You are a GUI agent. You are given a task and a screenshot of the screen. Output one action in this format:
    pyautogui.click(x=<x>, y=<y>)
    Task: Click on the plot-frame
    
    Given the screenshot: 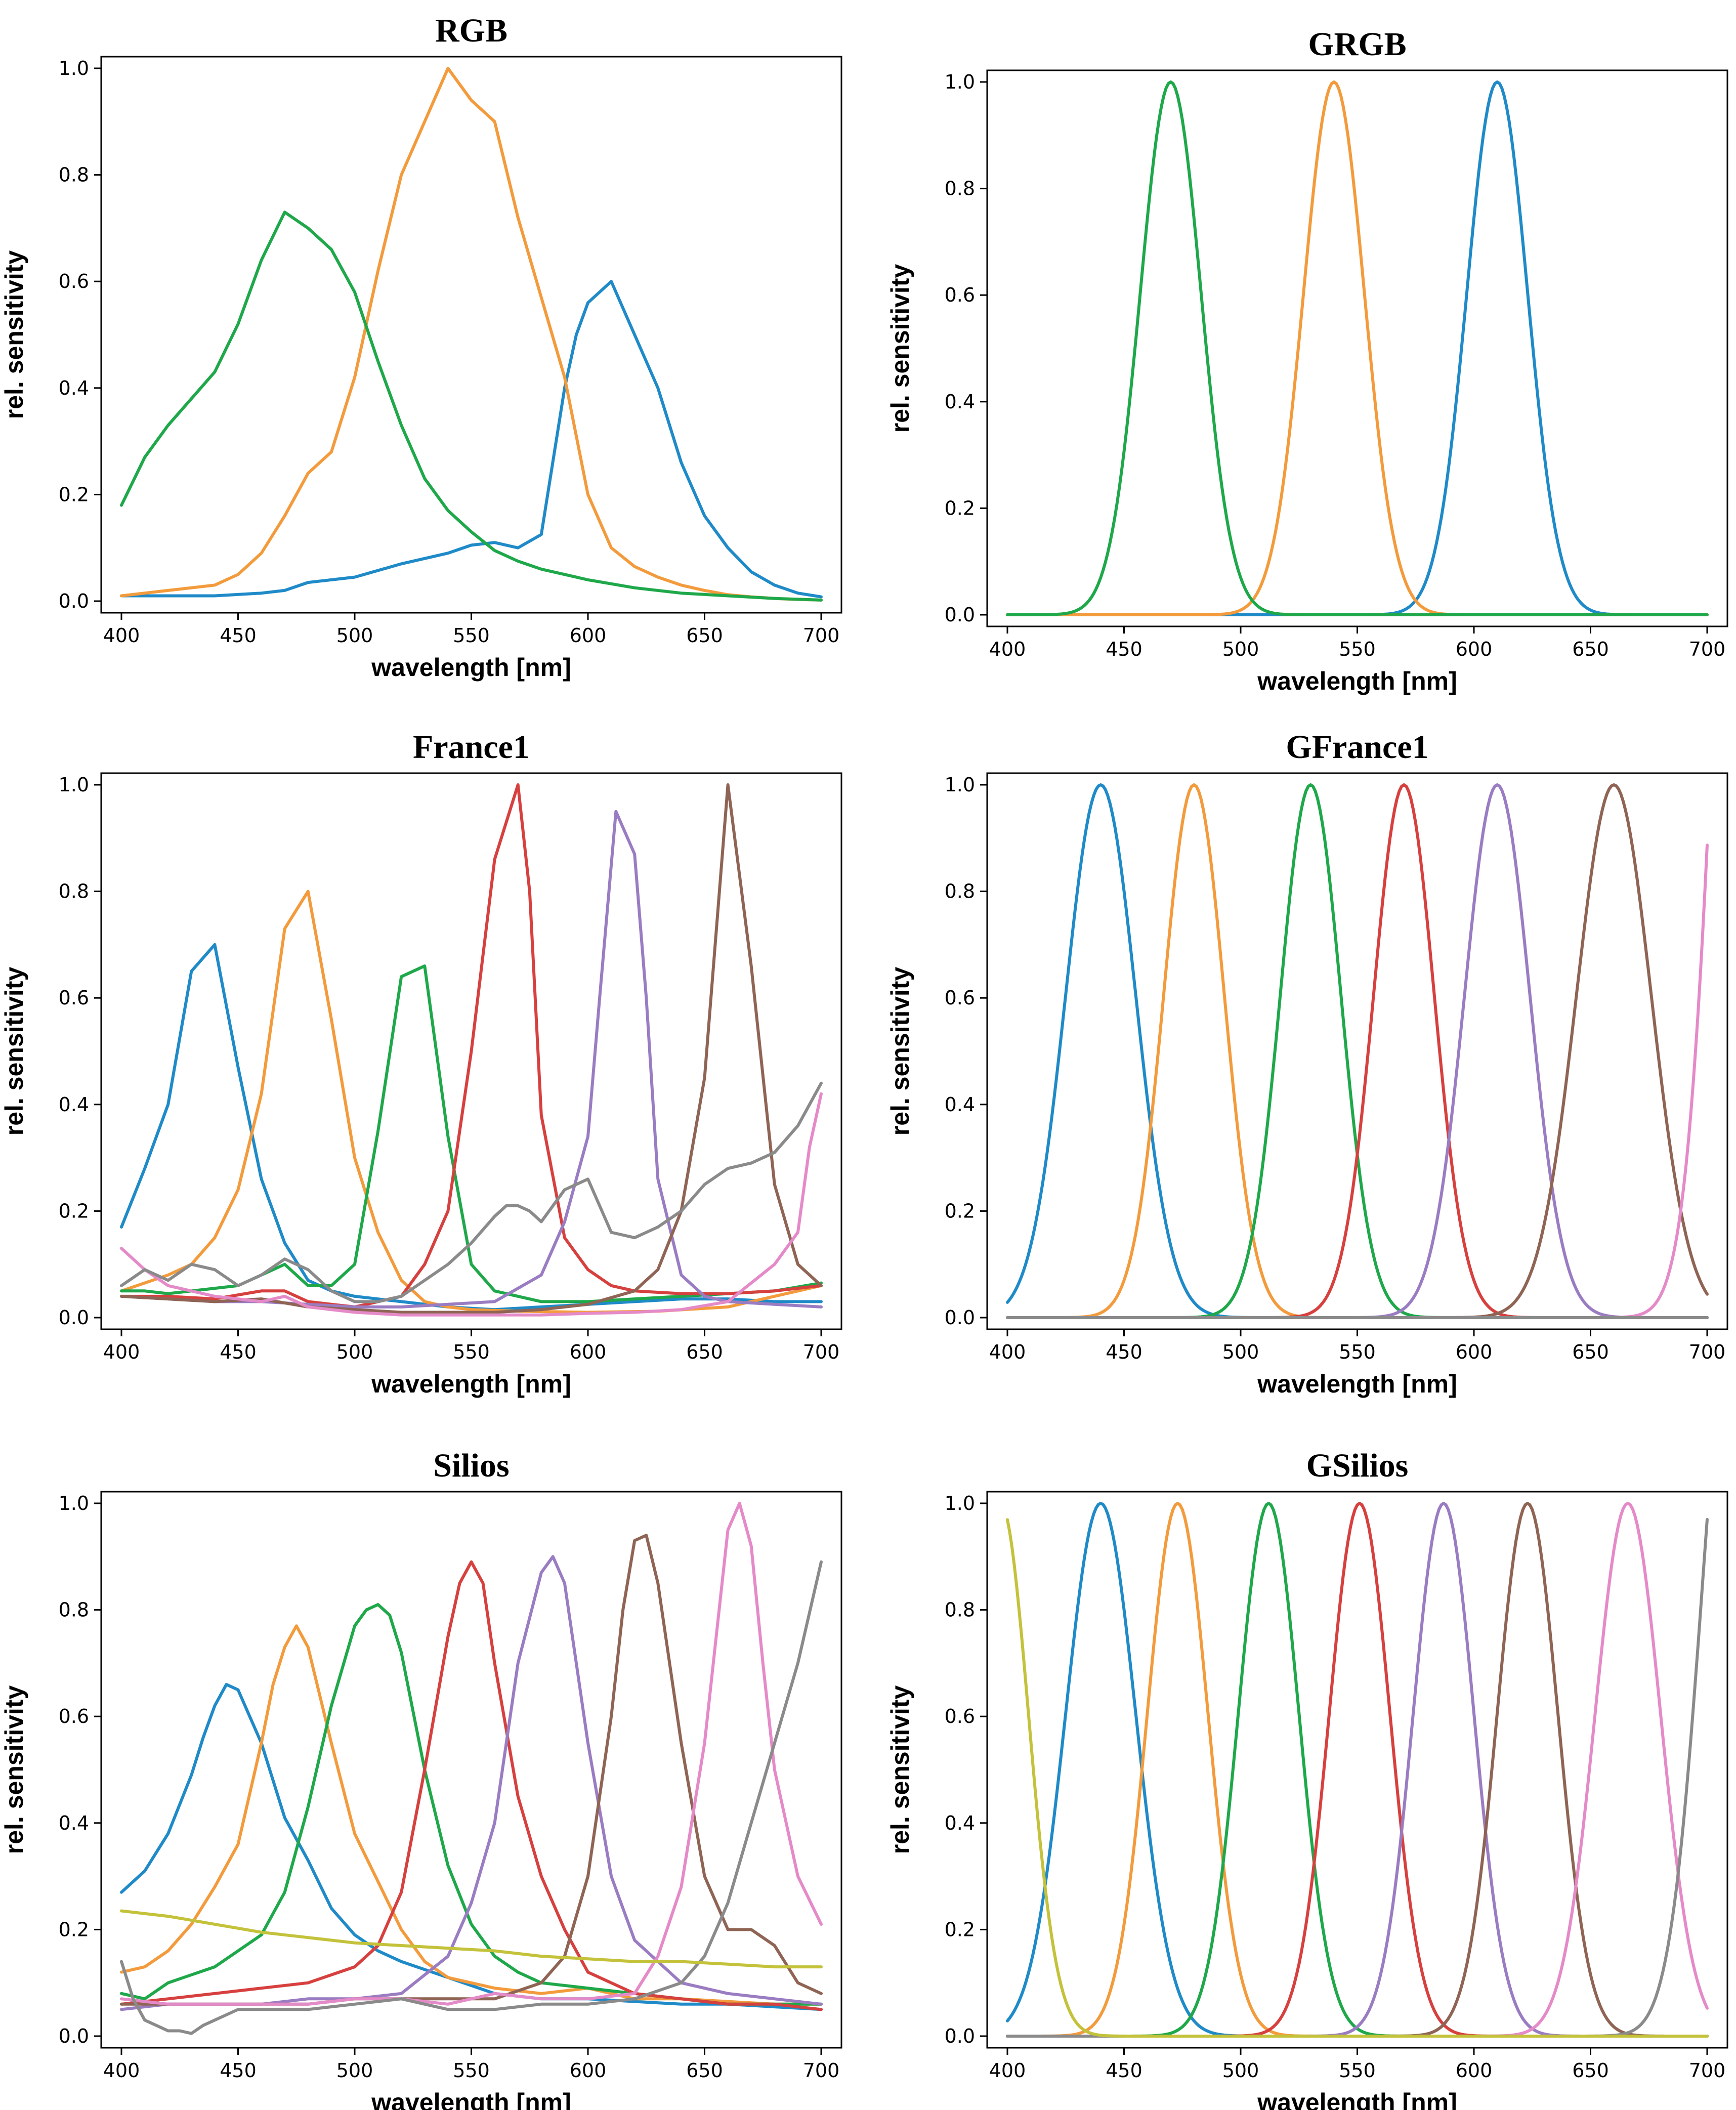 What is the action you would take?
    pyautogui.click(x=471, y=335)
    